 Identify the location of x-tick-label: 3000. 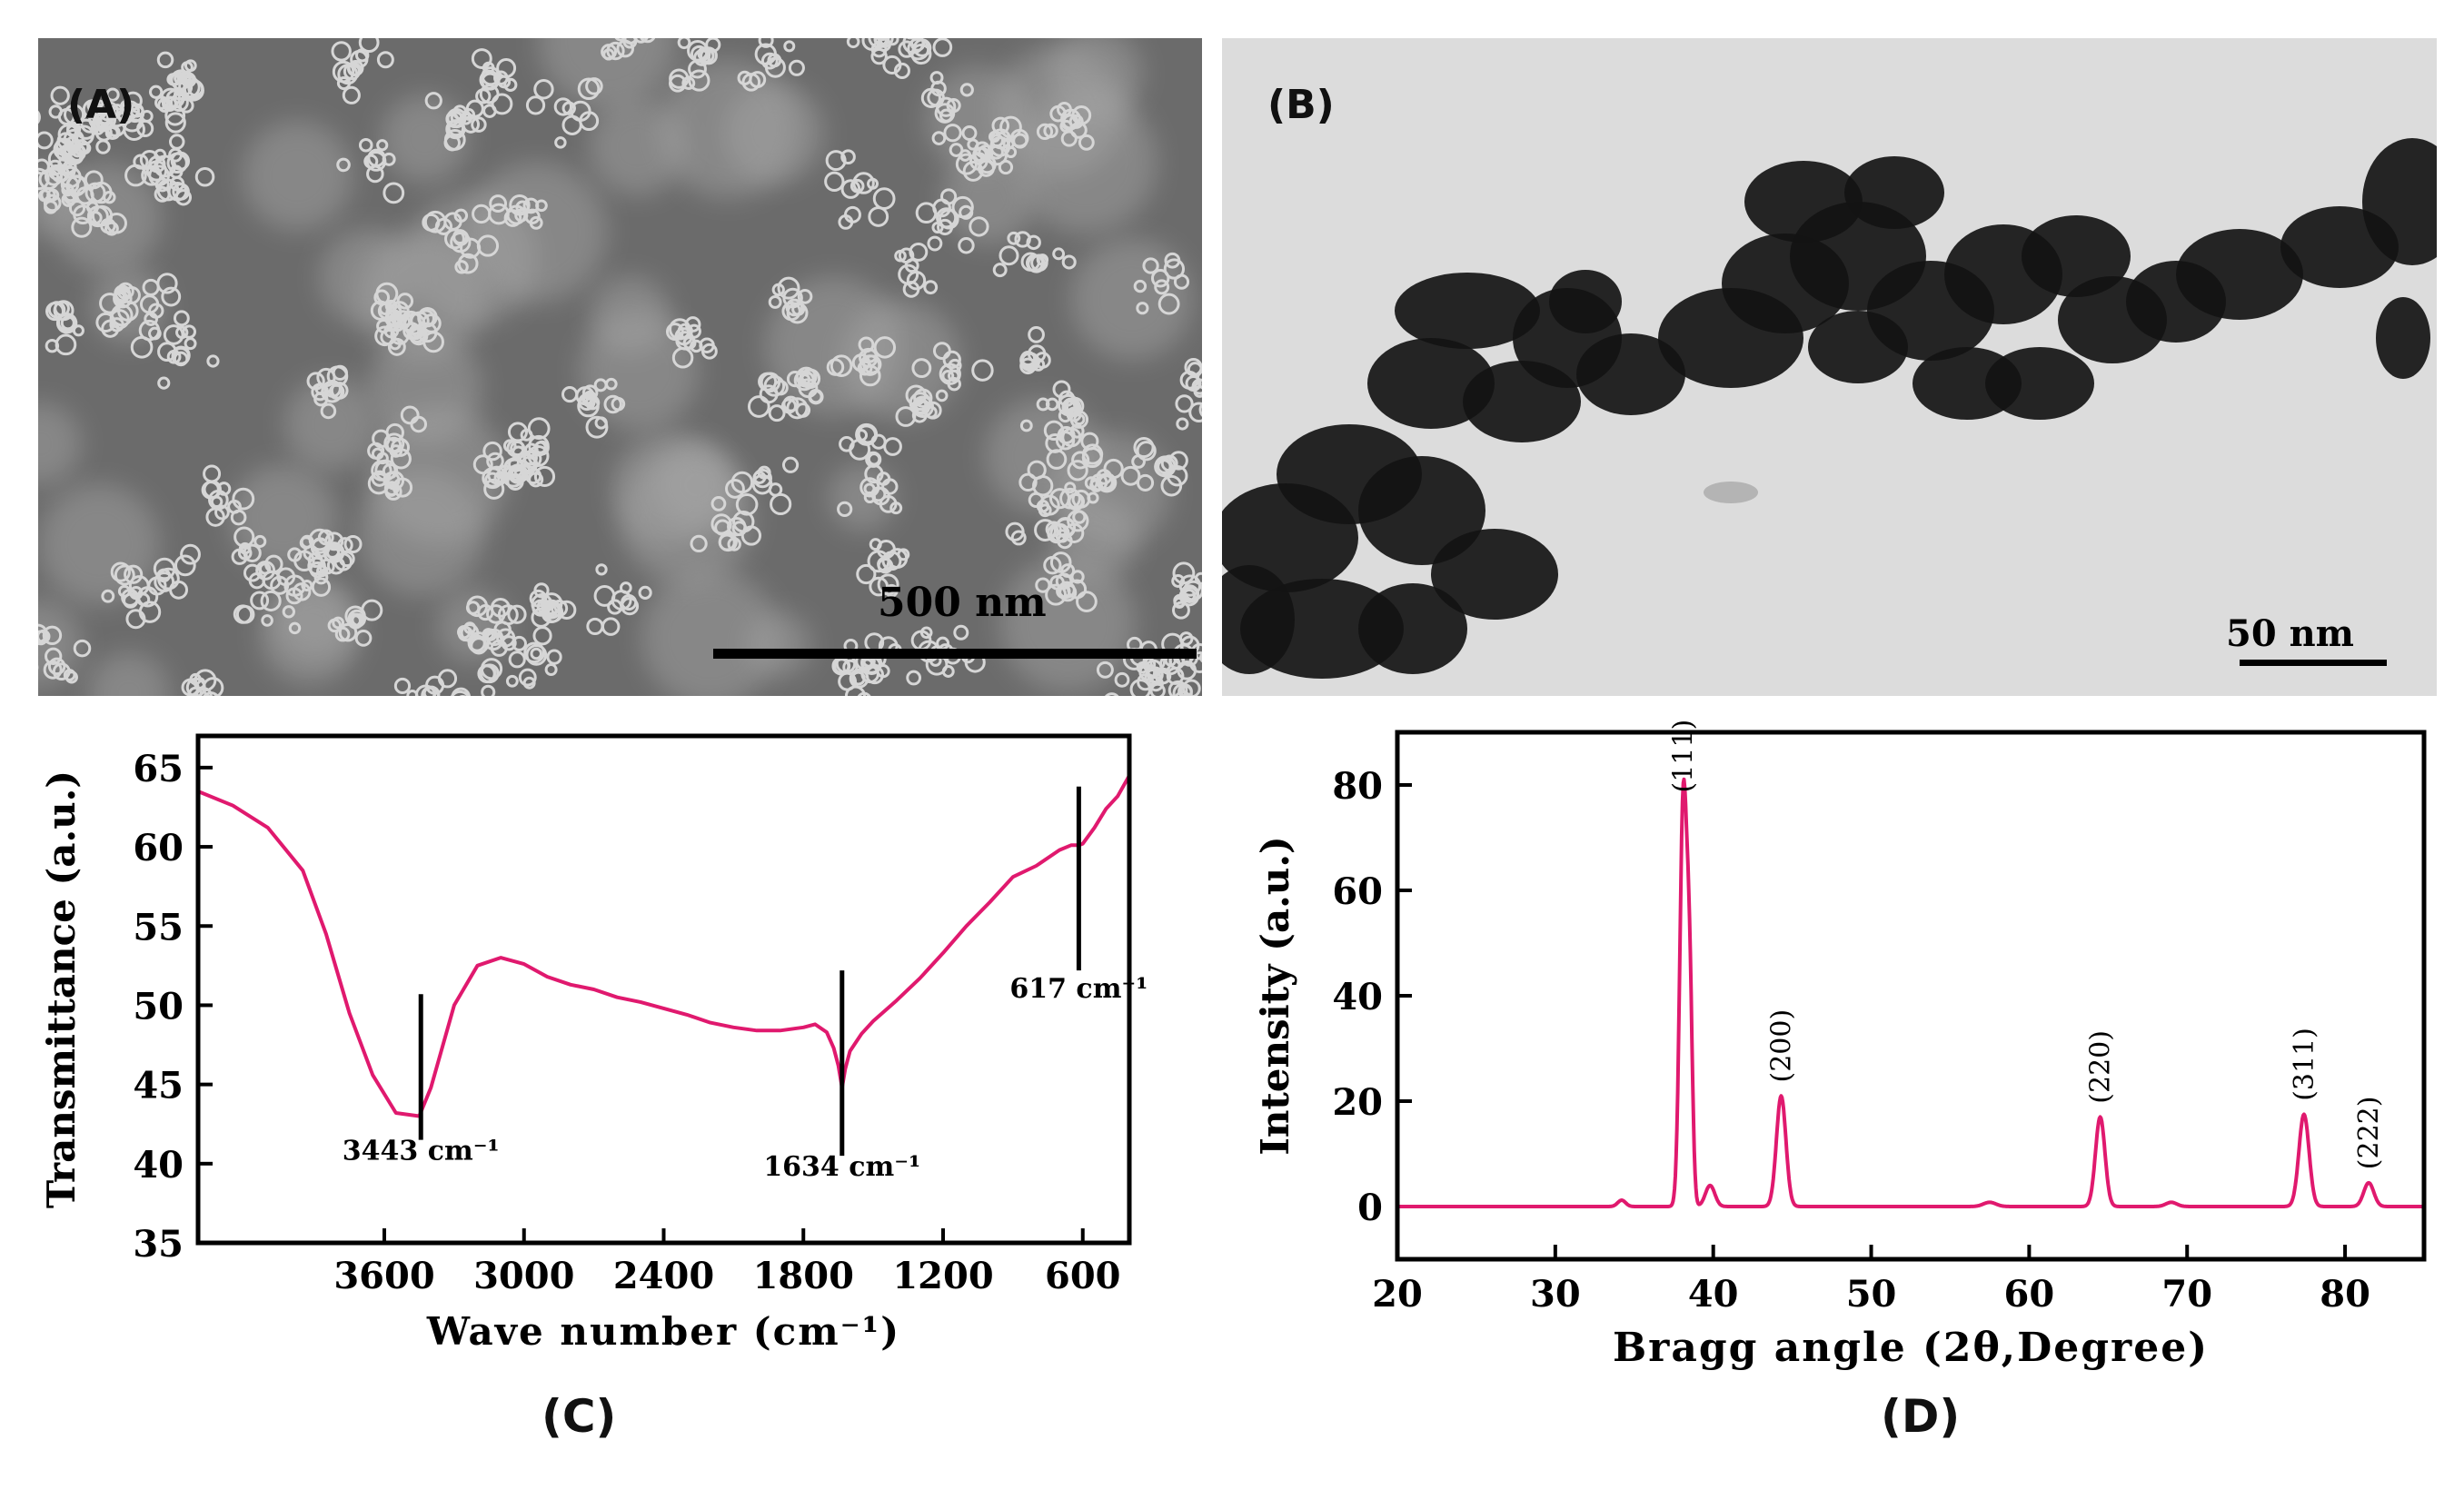
(523, 1276).